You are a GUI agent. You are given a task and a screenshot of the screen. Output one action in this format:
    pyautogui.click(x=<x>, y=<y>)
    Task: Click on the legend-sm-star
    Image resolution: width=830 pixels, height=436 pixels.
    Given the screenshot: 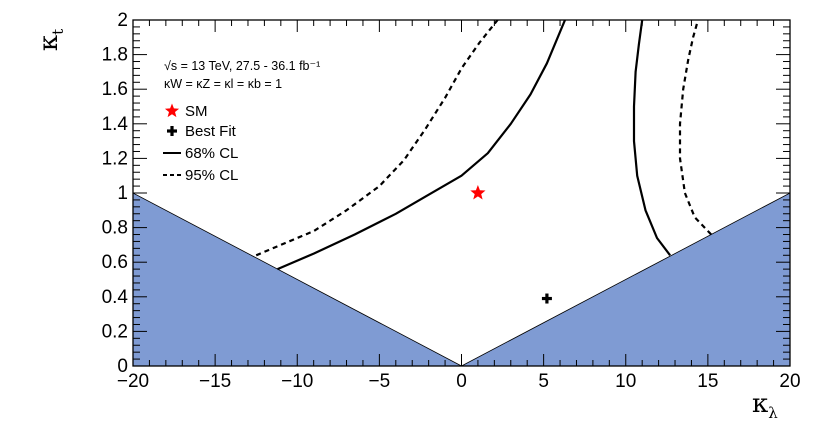 What is the action you would take?
    pyautogui.click(x=172, y=110)
    